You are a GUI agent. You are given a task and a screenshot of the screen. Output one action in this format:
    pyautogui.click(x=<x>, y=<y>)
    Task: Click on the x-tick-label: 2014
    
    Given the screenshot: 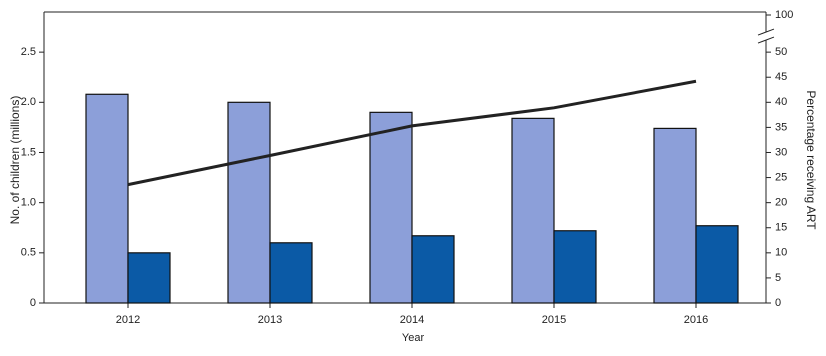 What is the action you would take?
    pyautogui.click(x=412, y=320)
    